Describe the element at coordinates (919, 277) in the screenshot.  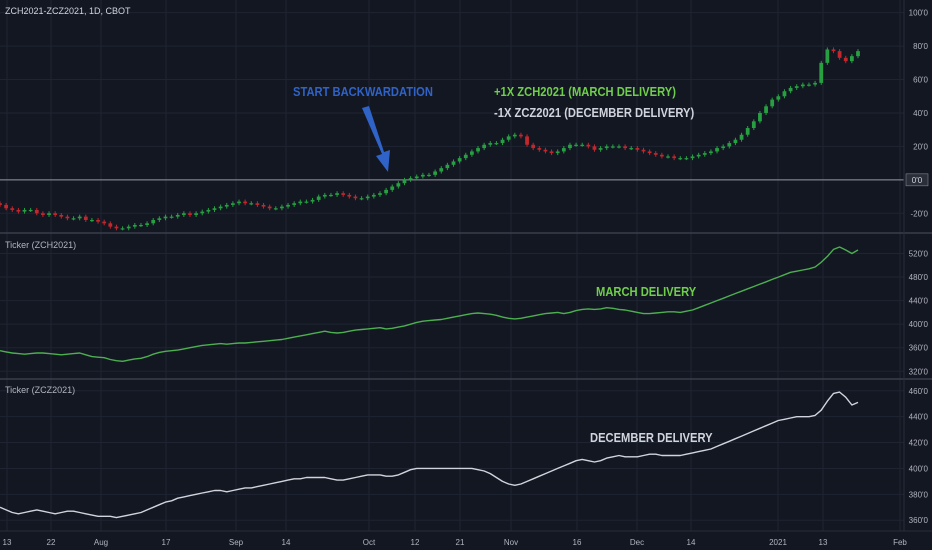
I see `price-tick-label: 480'0` at that location.